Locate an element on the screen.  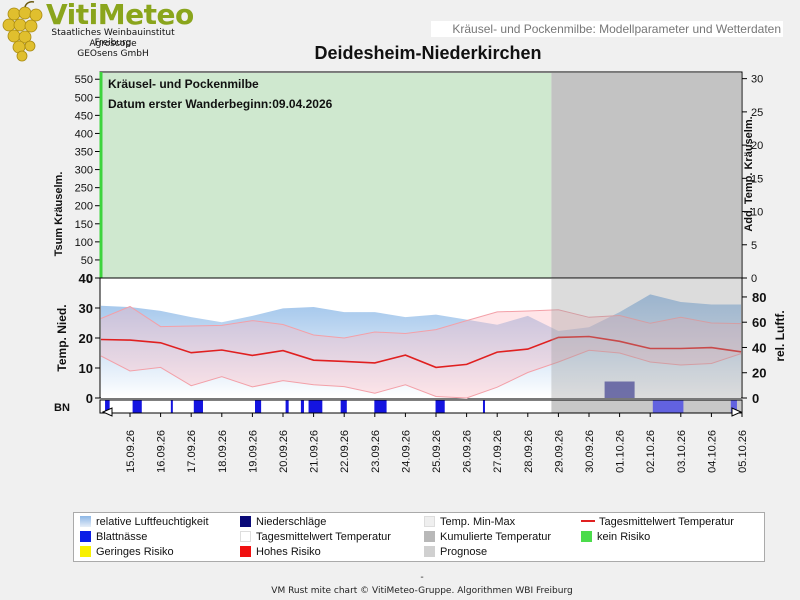
mid-y-tick-label: 10 is located at coordinates (86, 368).